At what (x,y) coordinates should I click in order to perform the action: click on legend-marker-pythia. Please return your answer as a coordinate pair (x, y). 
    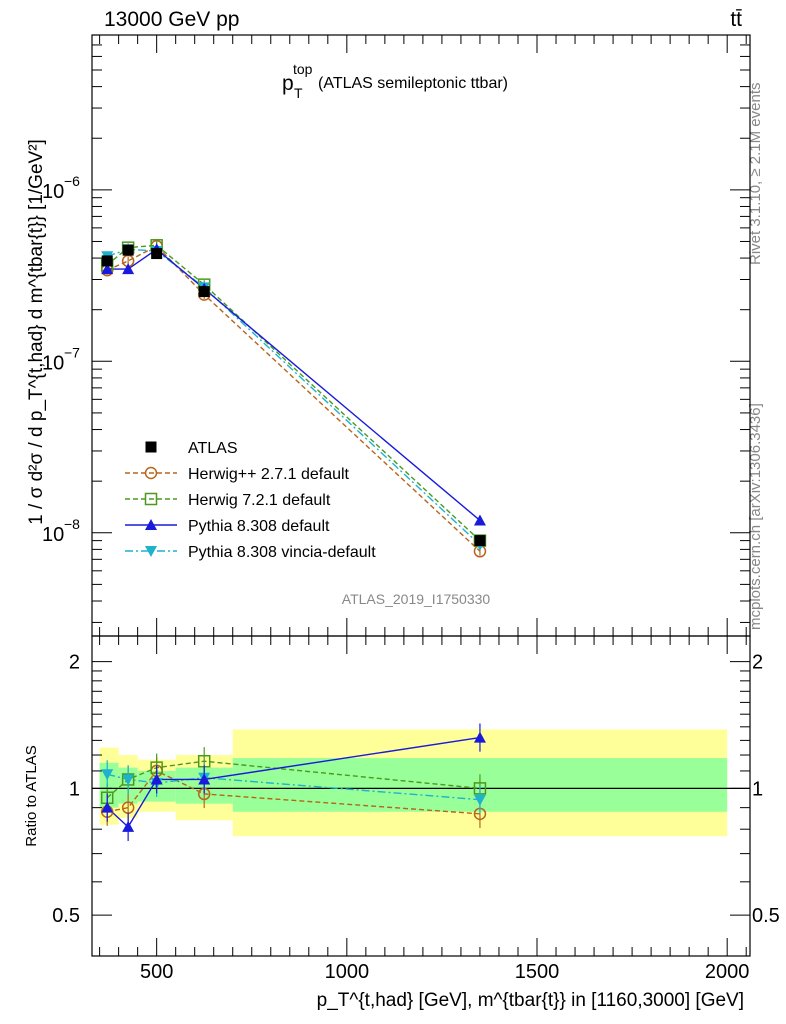
    Looking at the image, I should click on (151, 524).